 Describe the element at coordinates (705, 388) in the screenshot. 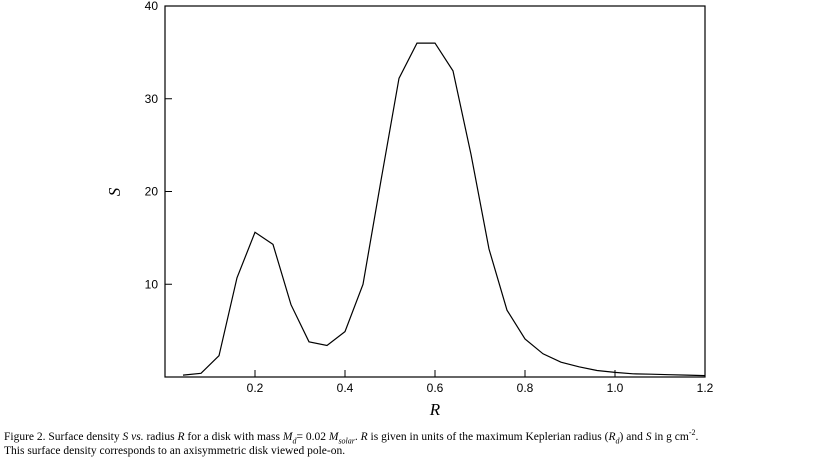

I see `x-tick-label: 1.2` at that location.